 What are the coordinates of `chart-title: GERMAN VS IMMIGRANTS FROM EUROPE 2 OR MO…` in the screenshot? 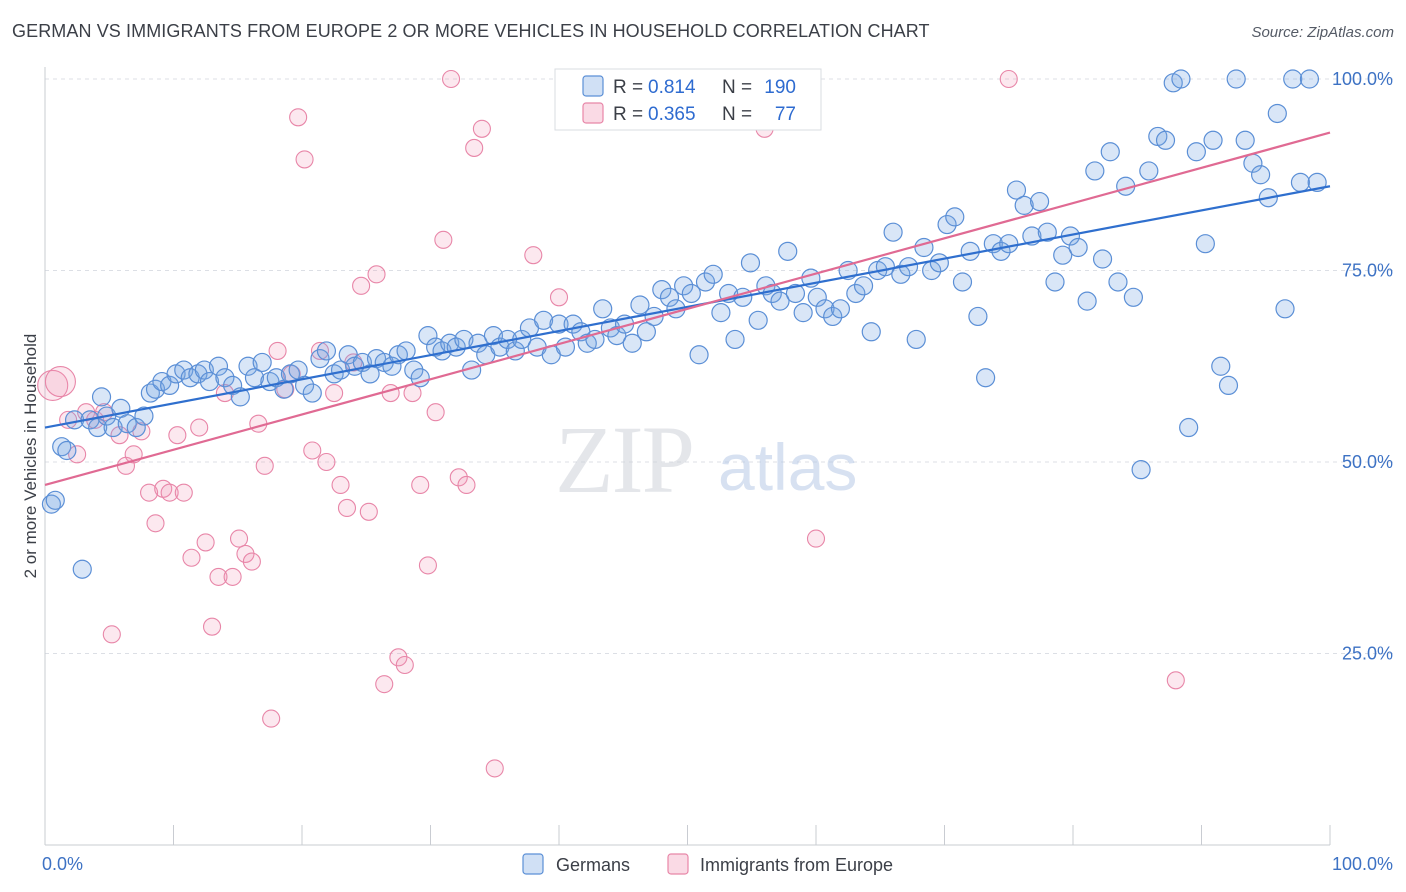 It's located at (471, 31).